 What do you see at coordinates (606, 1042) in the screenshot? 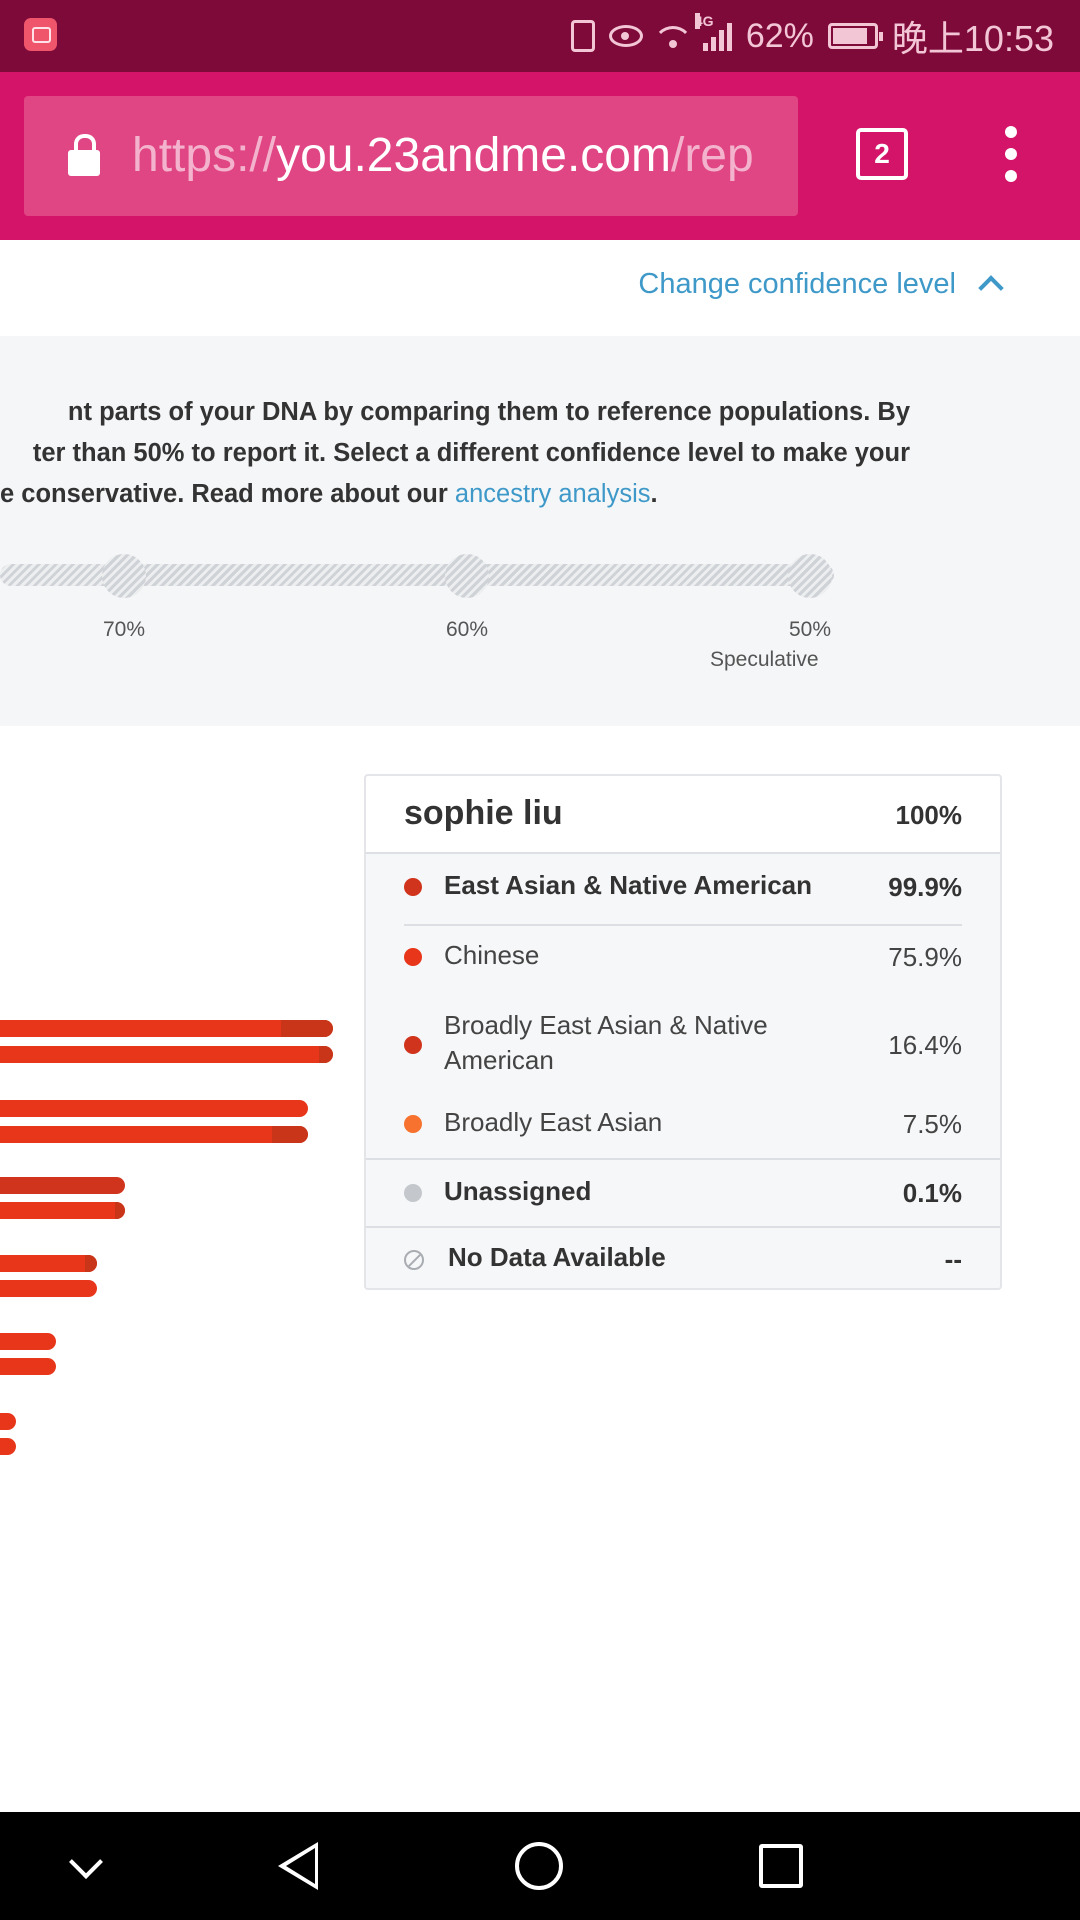
I see `region-label: Broadly East Asian & Native American` at bounding box center [606, 1042].